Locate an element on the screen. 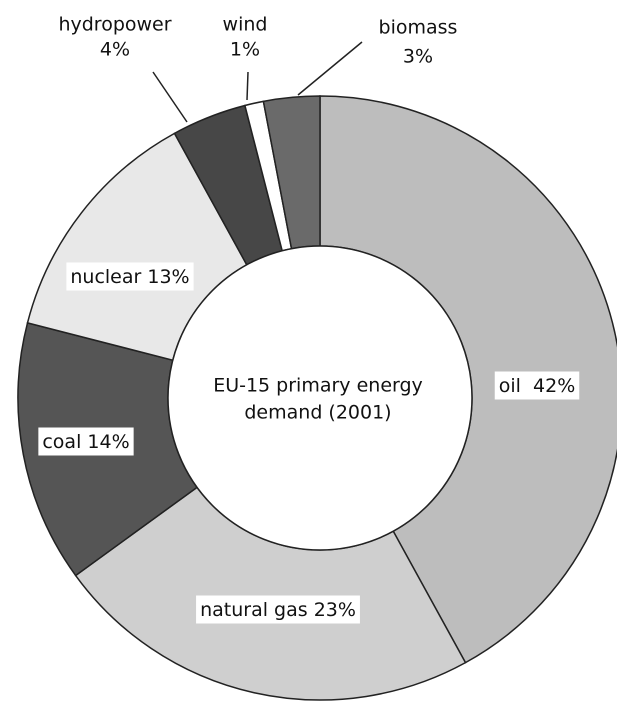 The width and height of the screenshot is (617, 718). category-label: biomass is located at coordinates (418, 28).